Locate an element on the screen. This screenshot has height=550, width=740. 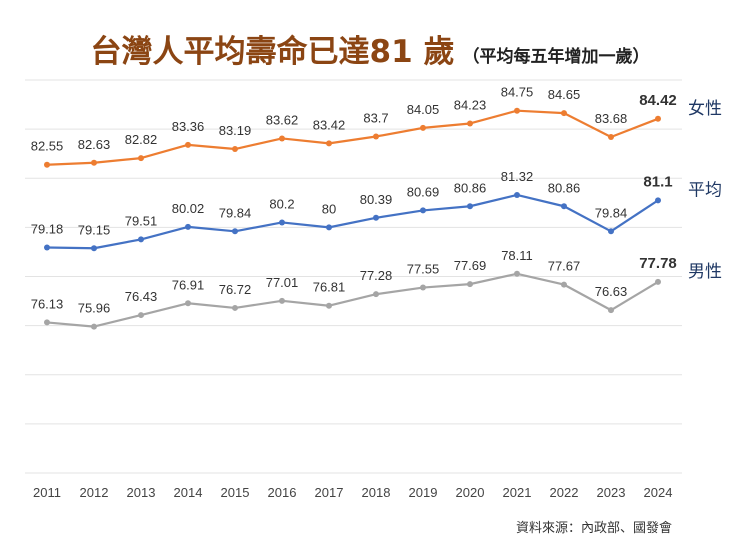
data-label: 76.81 is located at coordinates (329, 287).